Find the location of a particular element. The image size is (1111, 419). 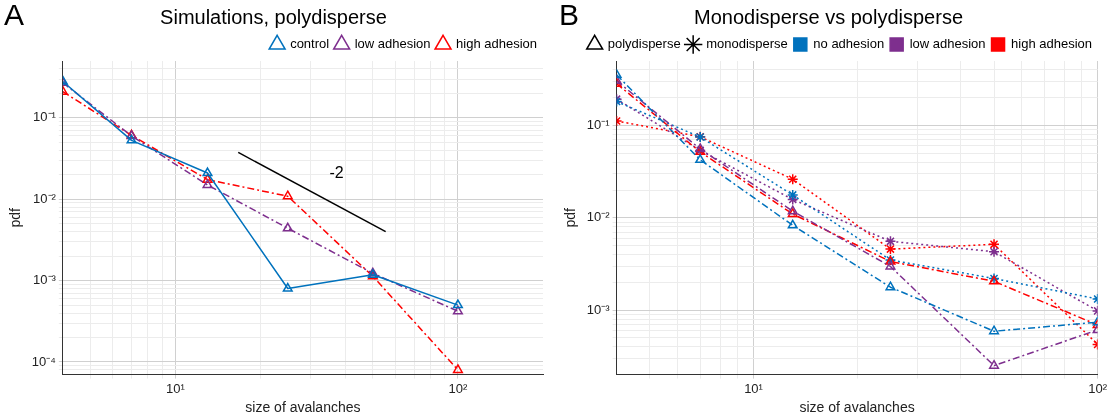

text: B is located at coordinates (569, 16).